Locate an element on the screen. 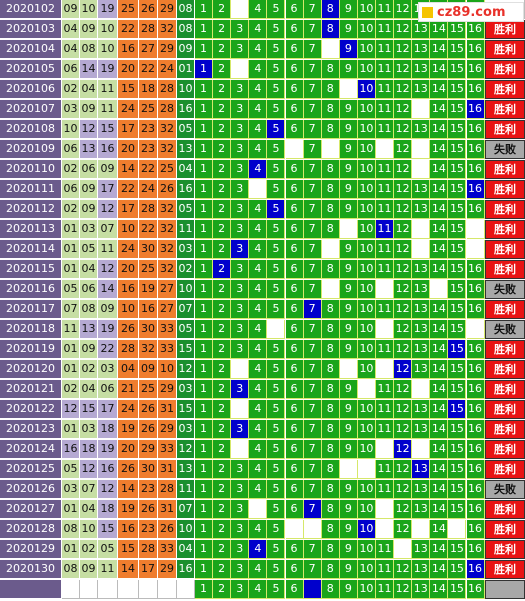 The height and width of the screenshot is (601, 525). red-number-cell: 27 is located at coordinates (167, 309).